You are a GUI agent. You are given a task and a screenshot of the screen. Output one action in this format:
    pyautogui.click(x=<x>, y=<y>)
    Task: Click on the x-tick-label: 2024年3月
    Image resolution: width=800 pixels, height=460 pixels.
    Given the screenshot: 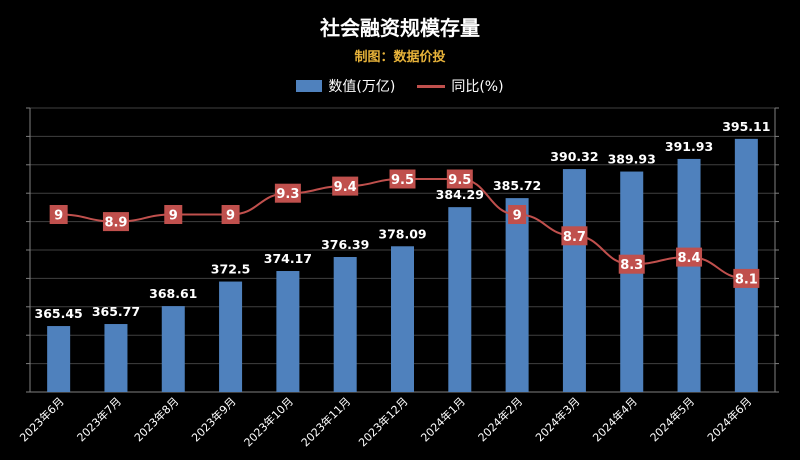 What is the action you would take?
    pyautogui.click(x=557, y=419)
    